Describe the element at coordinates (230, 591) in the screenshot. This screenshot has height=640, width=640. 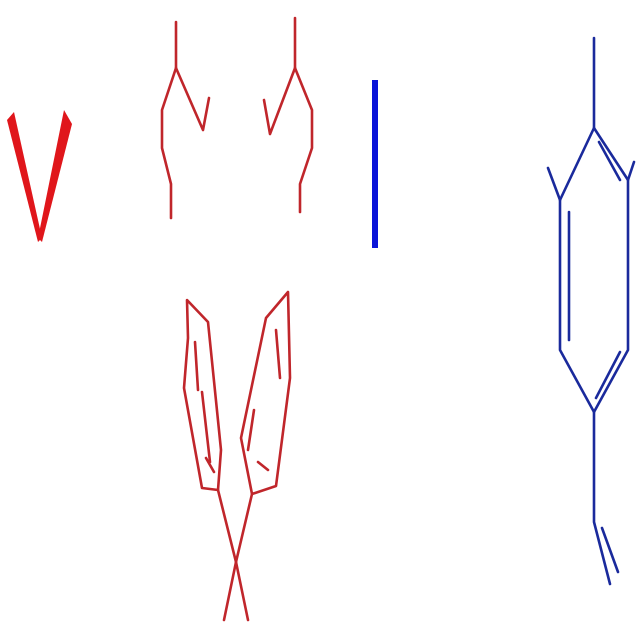
I see `methyl-left` at that location.